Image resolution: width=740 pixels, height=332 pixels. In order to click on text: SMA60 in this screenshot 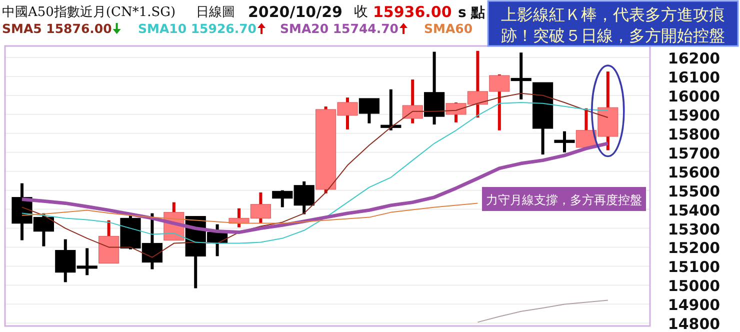, I will do `click(448, 28)`.